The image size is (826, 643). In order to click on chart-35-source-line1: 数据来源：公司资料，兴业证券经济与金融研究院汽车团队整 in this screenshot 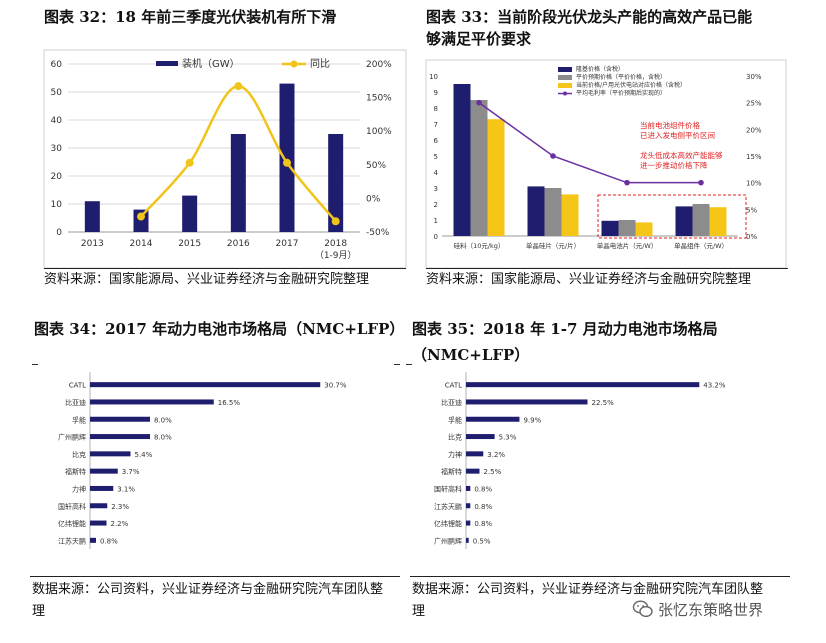, I will do `click(588, 589)`.